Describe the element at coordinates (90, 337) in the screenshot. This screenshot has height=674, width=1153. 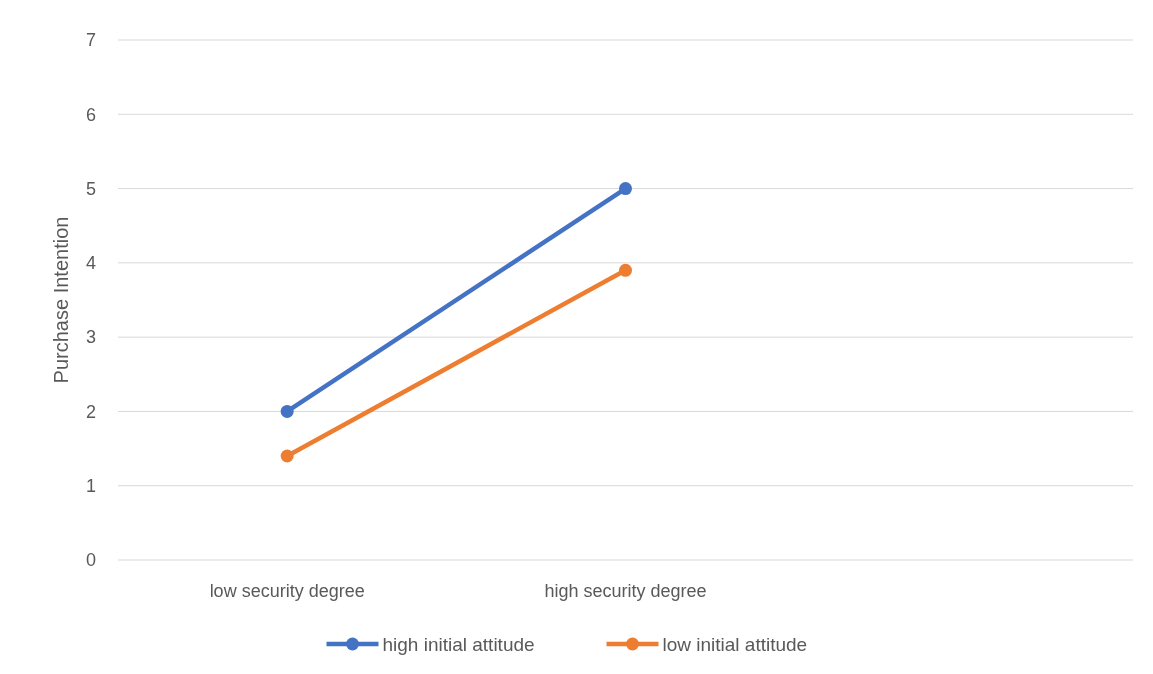
I see `y-tick-label: 3` at that location.